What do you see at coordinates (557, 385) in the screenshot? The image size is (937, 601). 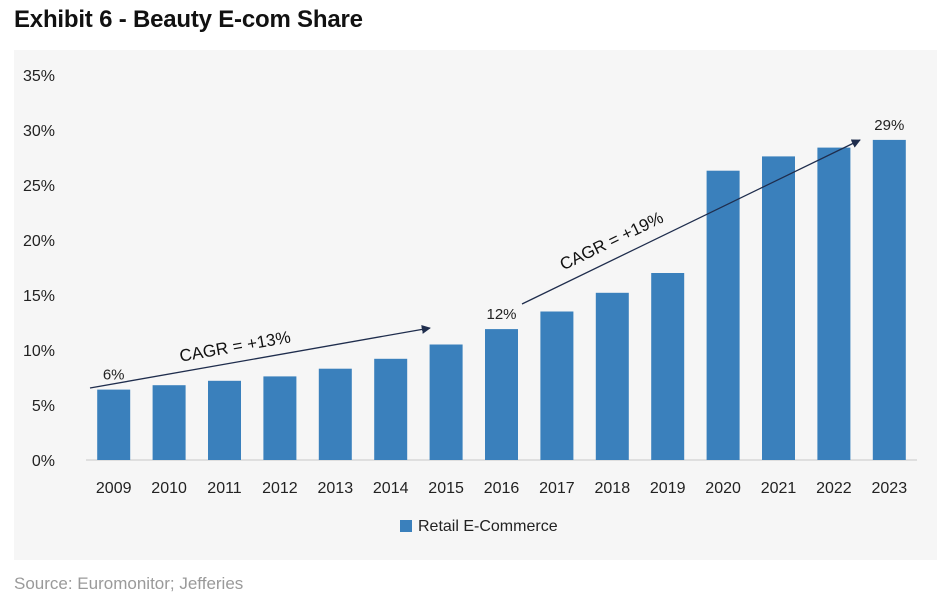 I see `bar-2017` at bounding box center [557, 385].